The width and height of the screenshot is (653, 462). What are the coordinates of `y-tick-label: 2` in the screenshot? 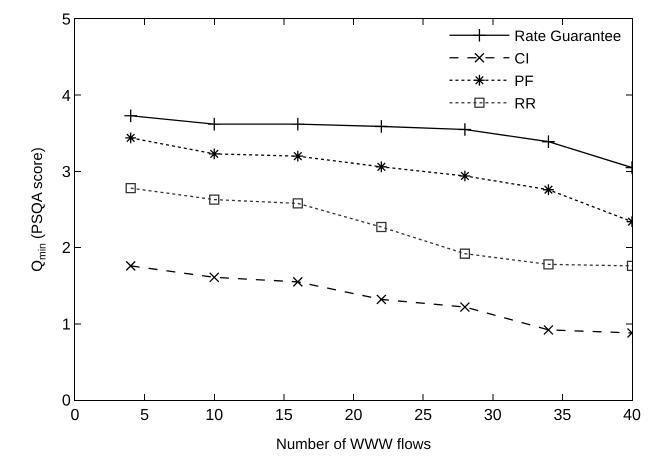 It's located at (66, 249).